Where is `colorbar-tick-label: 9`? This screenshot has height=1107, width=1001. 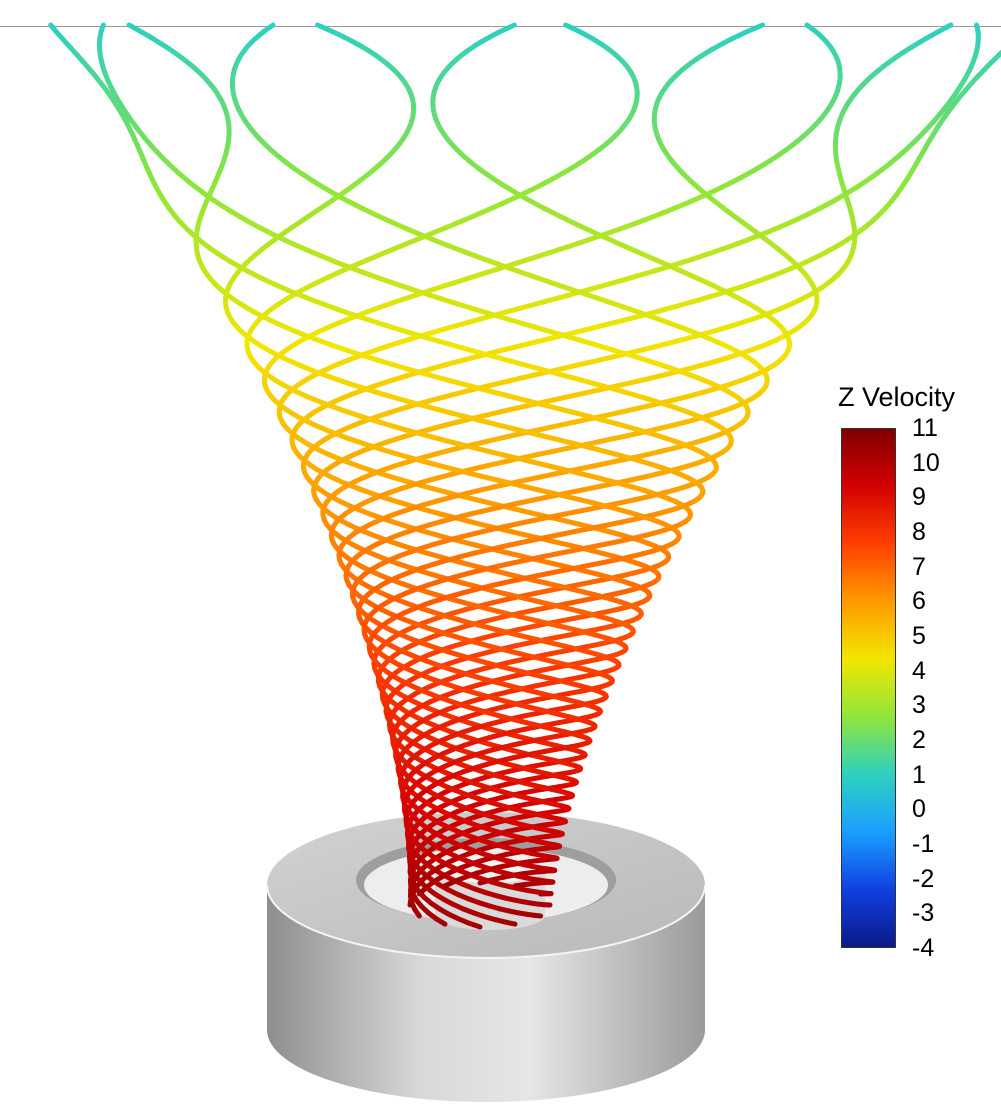 colorbar-tick-label: 9 is located at coordinates (919, 497).